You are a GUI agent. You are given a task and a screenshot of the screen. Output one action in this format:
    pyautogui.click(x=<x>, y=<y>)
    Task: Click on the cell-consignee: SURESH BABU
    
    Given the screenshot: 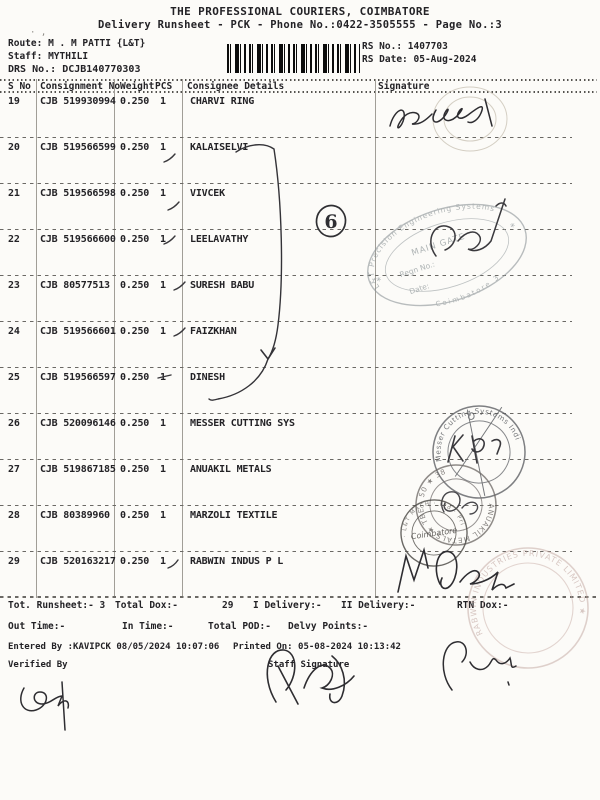 What is the action you would take?
    pyautogui.click(x=222, y=285)
    